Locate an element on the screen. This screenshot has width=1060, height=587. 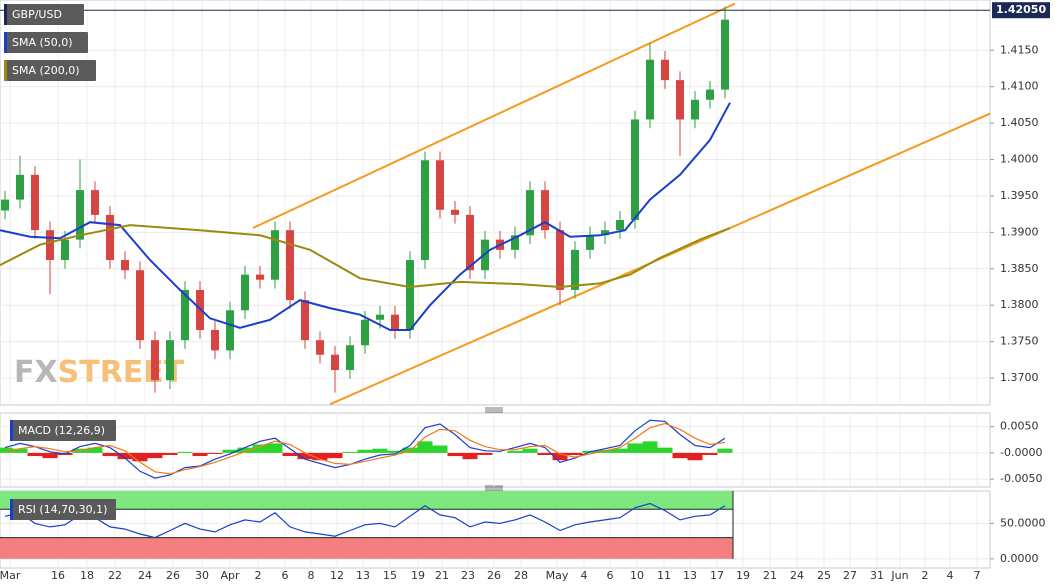
y-tick-label: -0.0000 is located at coordinates (1021, 452).